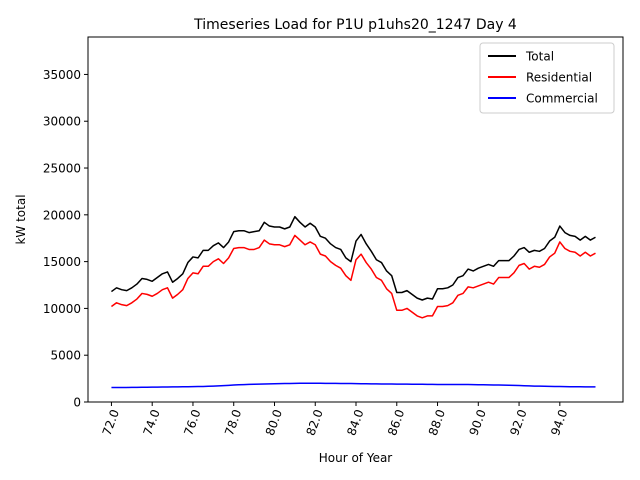  What do you see at coordinates (62, 215) in the screenshot?
I see `y-tick-label: 20000` at bounding box center [62, 215].